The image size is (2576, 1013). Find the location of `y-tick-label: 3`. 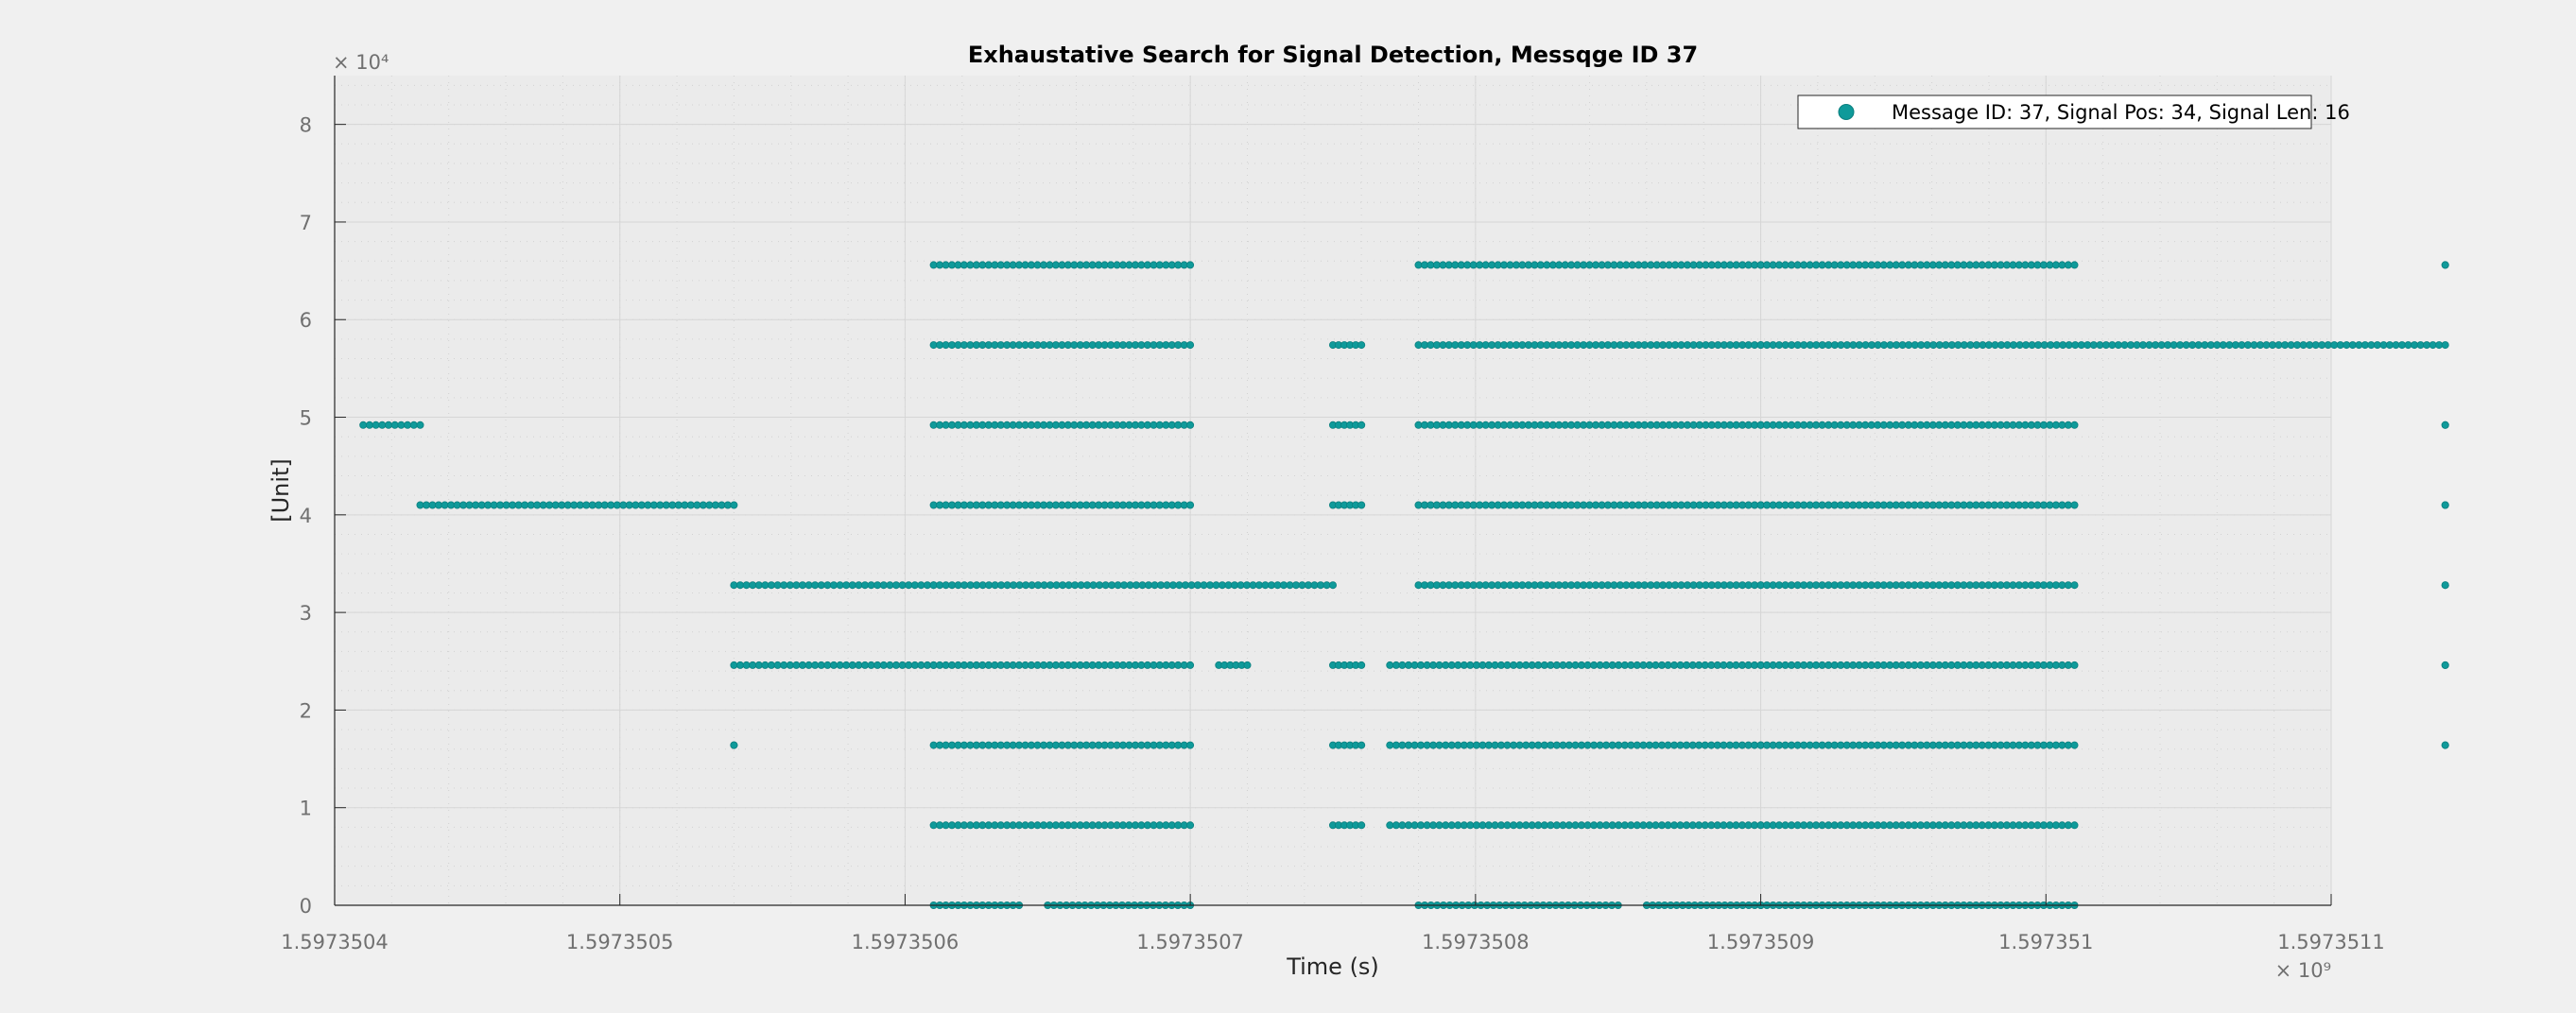

y-tick-label: 3 is located at coordinates (306, 613).